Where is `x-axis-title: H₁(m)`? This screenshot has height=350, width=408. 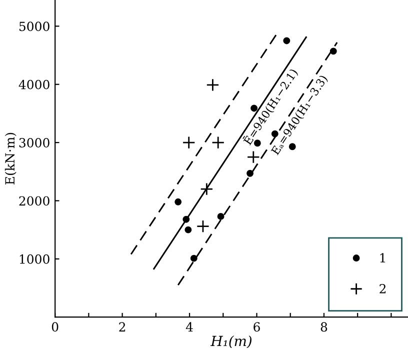
x-axis-title: H₁(m) is located at coordinates (231, 341).